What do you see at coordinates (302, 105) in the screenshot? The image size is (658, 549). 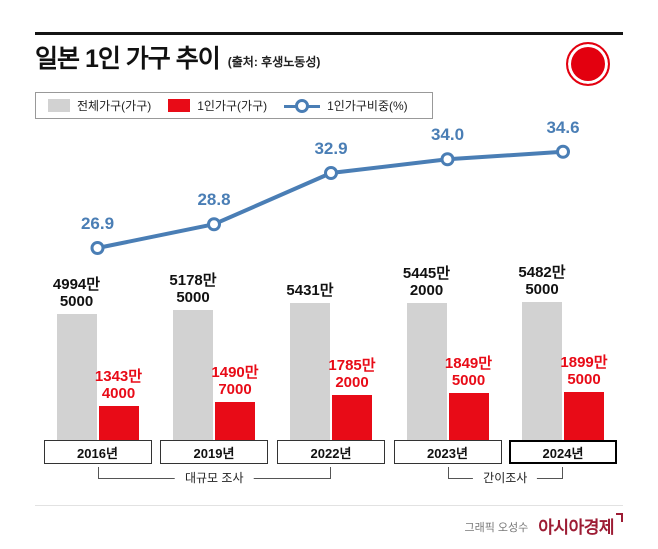 I see `ratio-line-icon` at bounding box center [302, 105].